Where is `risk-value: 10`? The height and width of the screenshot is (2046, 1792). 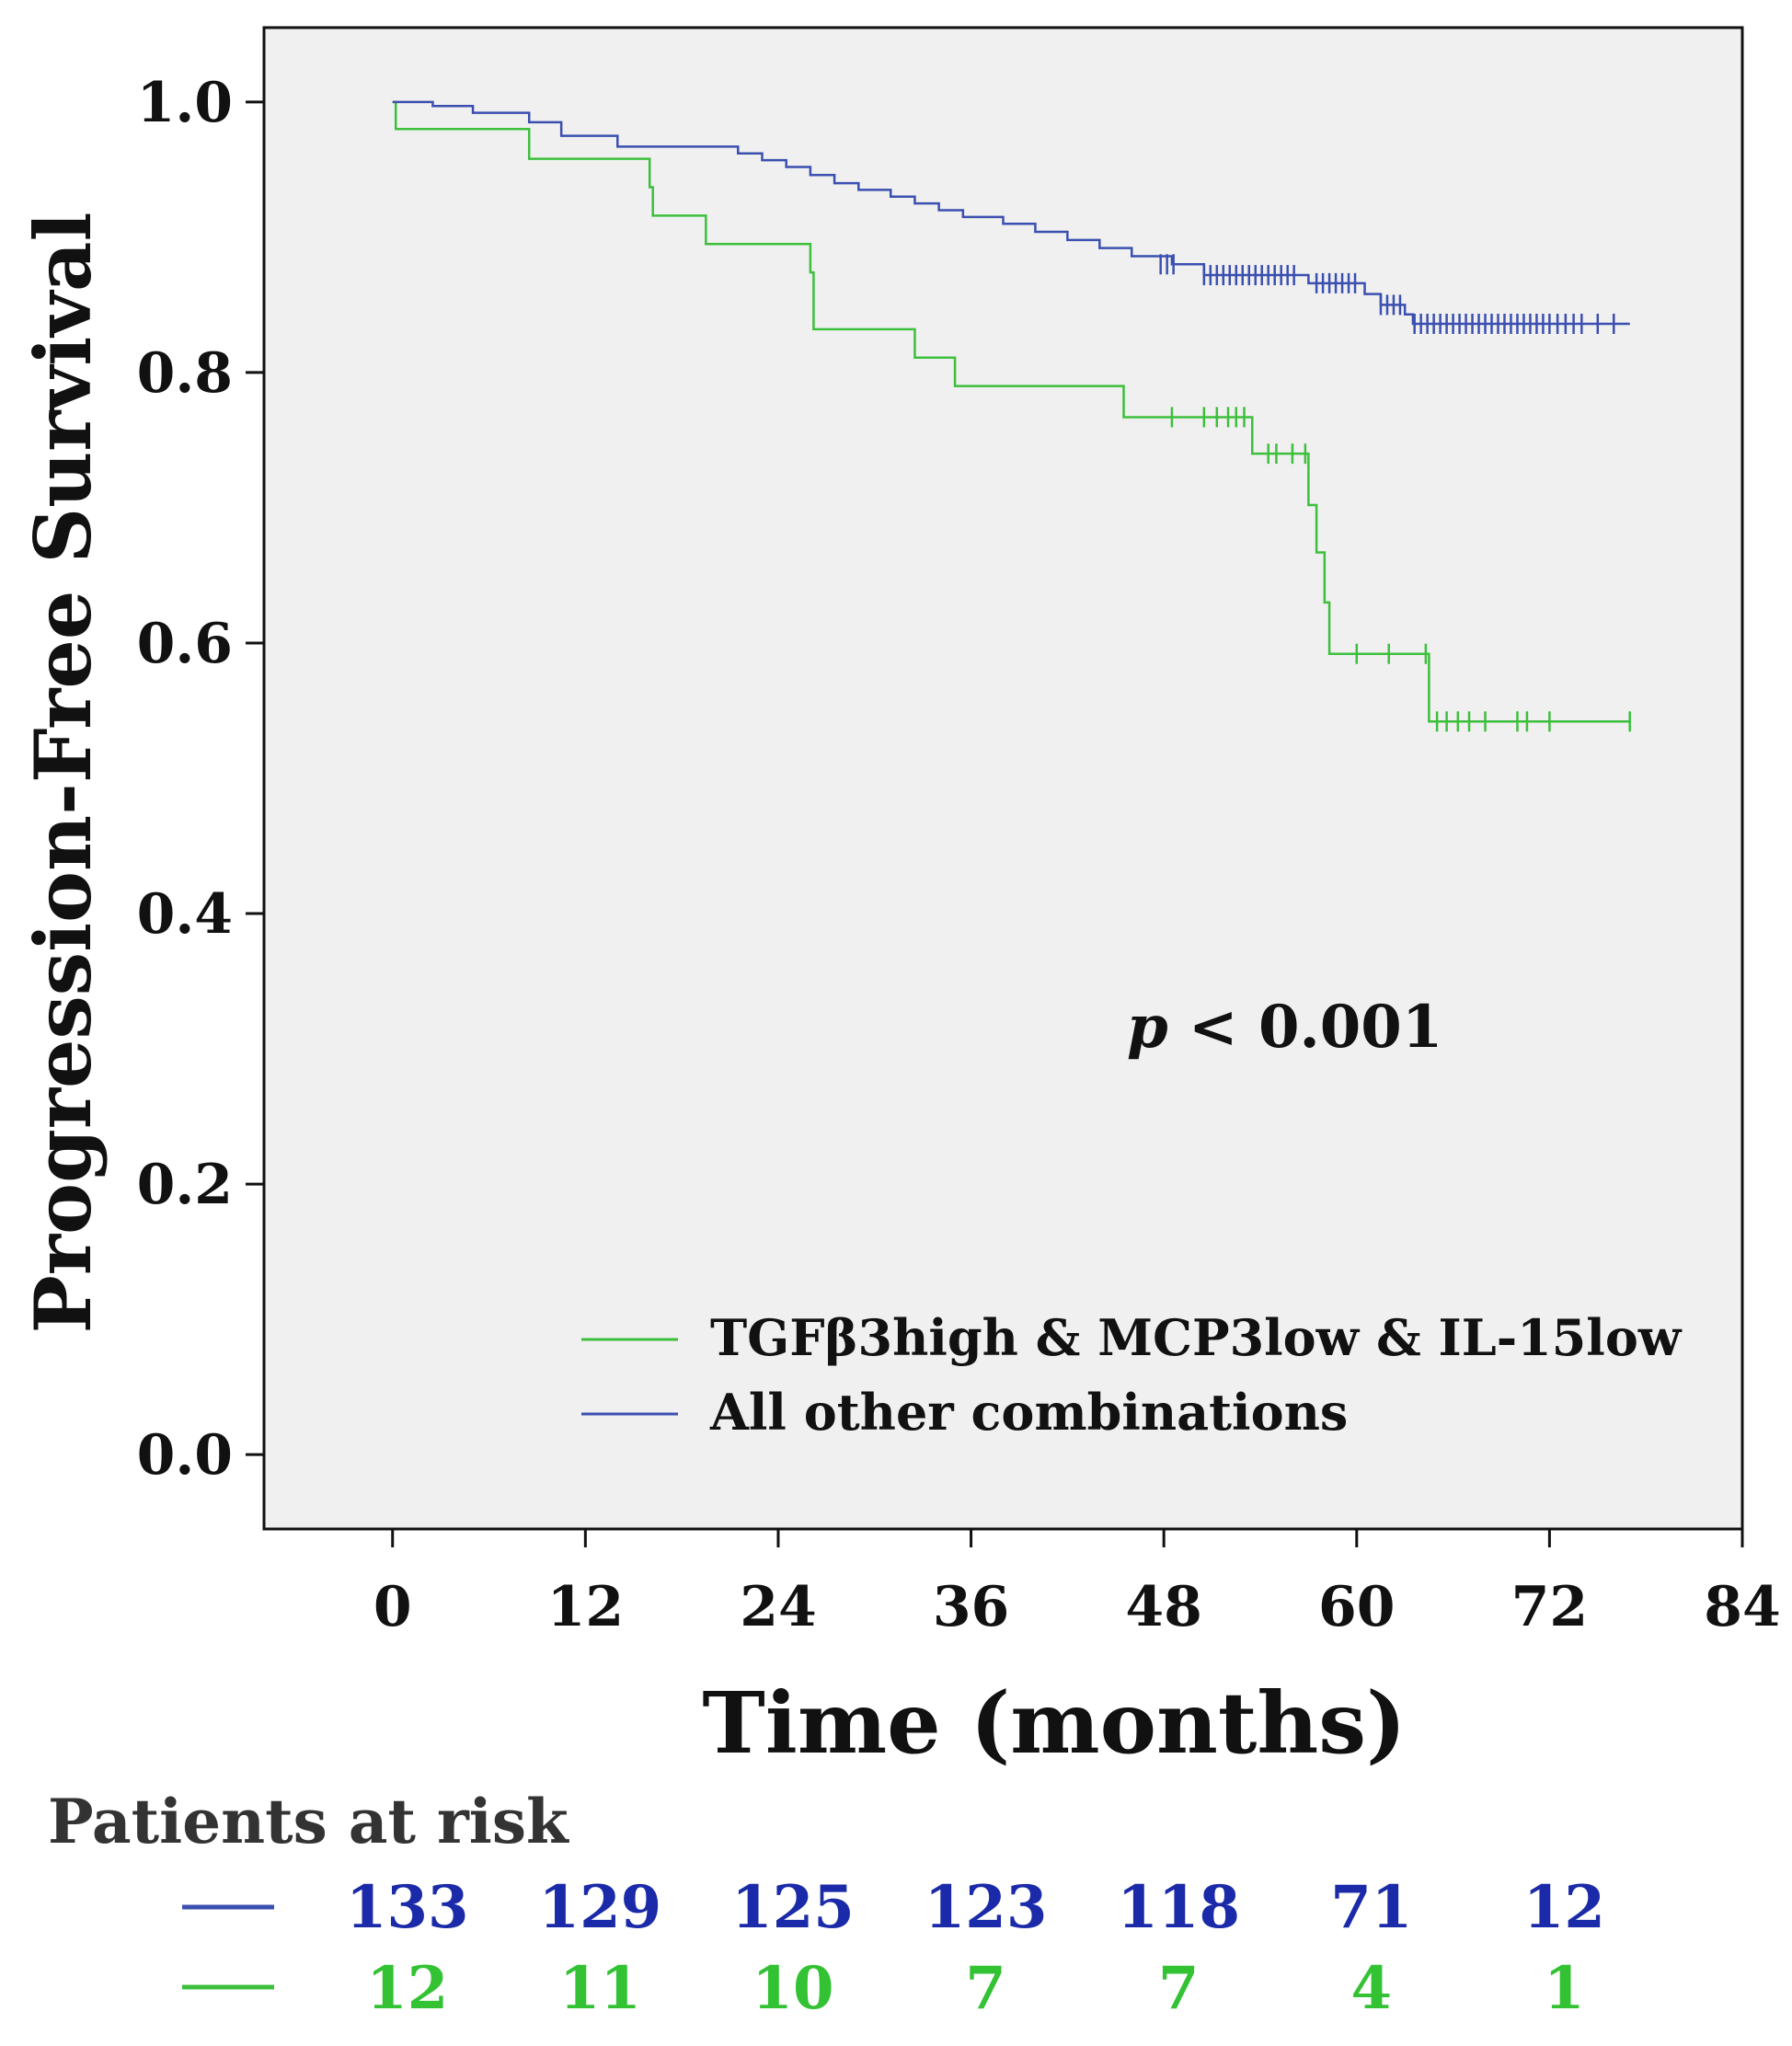
risk-value: 10 is located at coordinates (792, 1989).